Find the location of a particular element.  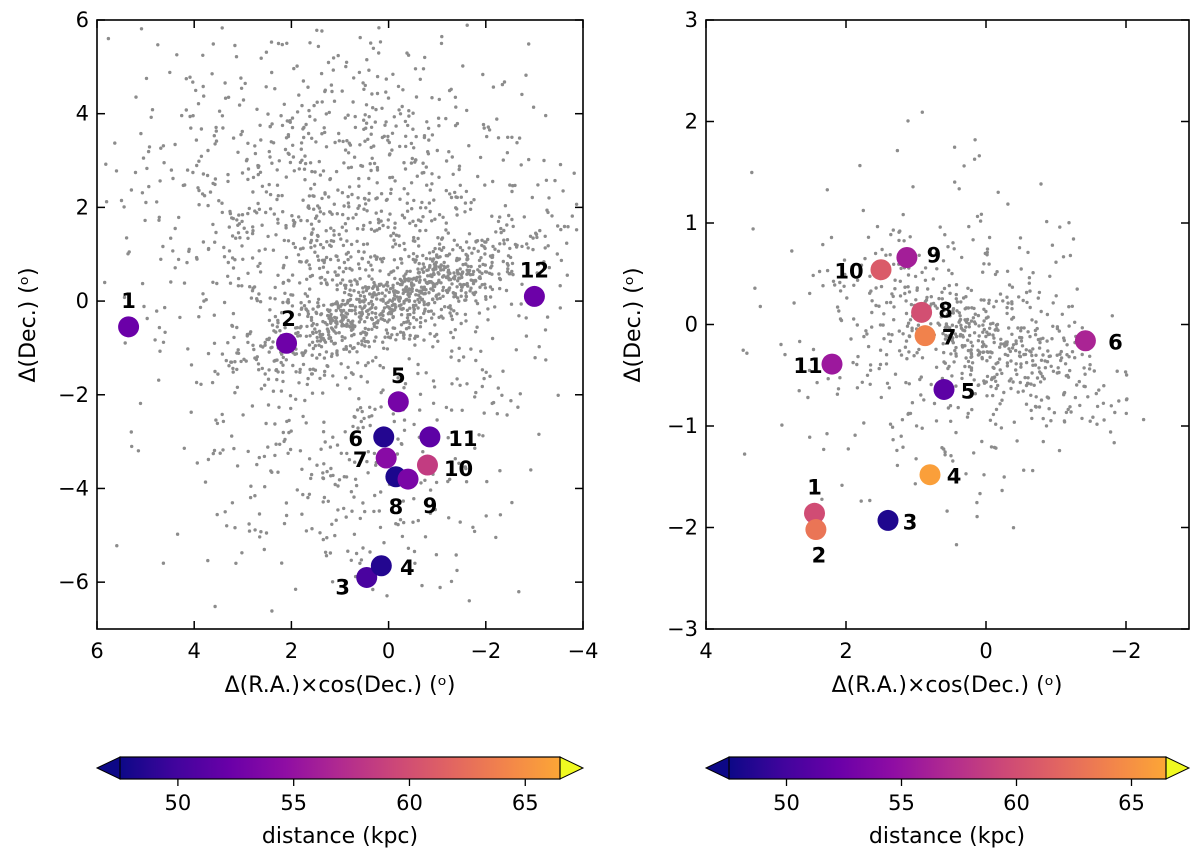

left-colorbar-high-extension is located at coordinates (572, 768).